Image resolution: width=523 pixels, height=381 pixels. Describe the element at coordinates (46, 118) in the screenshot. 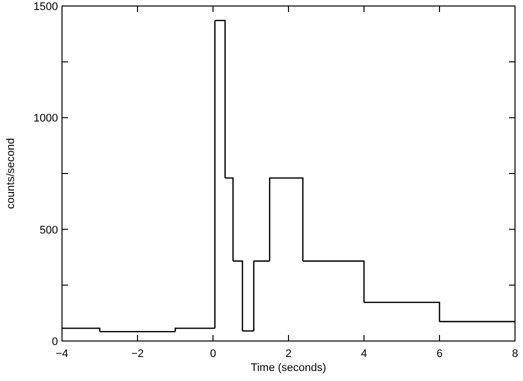

I see `y-tick-label: 1000` at that location.